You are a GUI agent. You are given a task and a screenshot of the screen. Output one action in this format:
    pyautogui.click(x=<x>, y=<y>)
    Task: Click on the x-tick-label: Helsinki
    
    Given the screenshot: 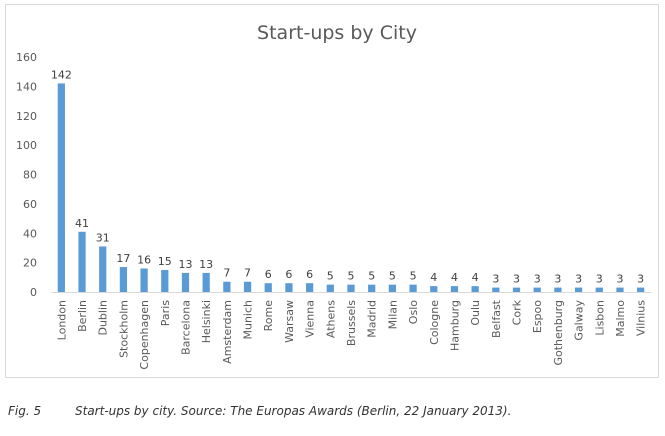 What is the action you would take?
    pyautogui.click(x=206, y=321)
    